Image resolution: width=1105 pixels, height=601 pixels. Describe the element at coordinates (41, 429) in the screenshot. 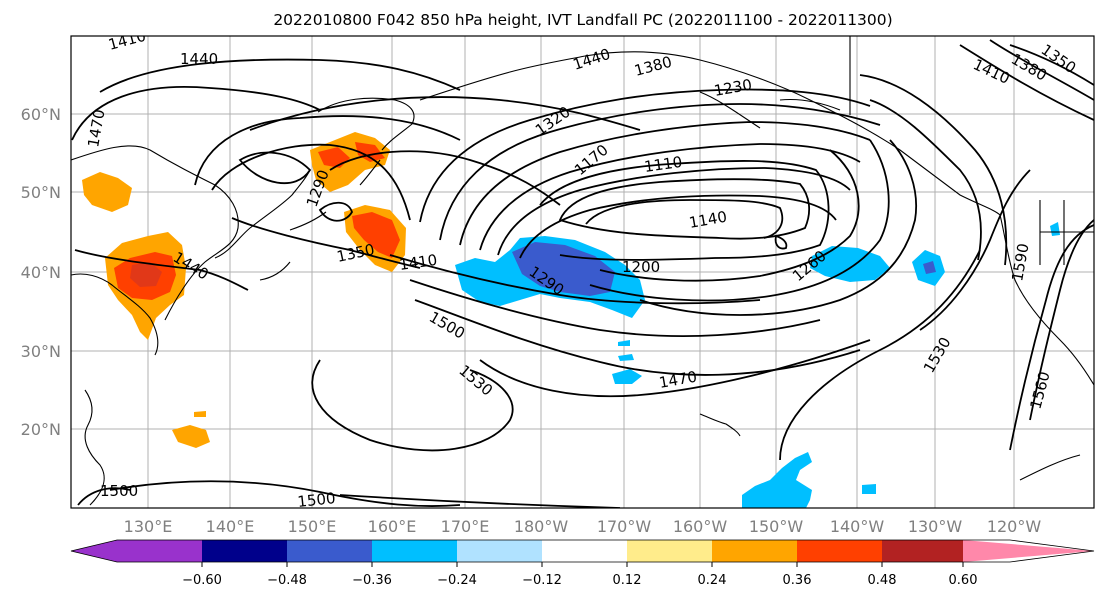

I see `lat-label: 20°N` at that location.